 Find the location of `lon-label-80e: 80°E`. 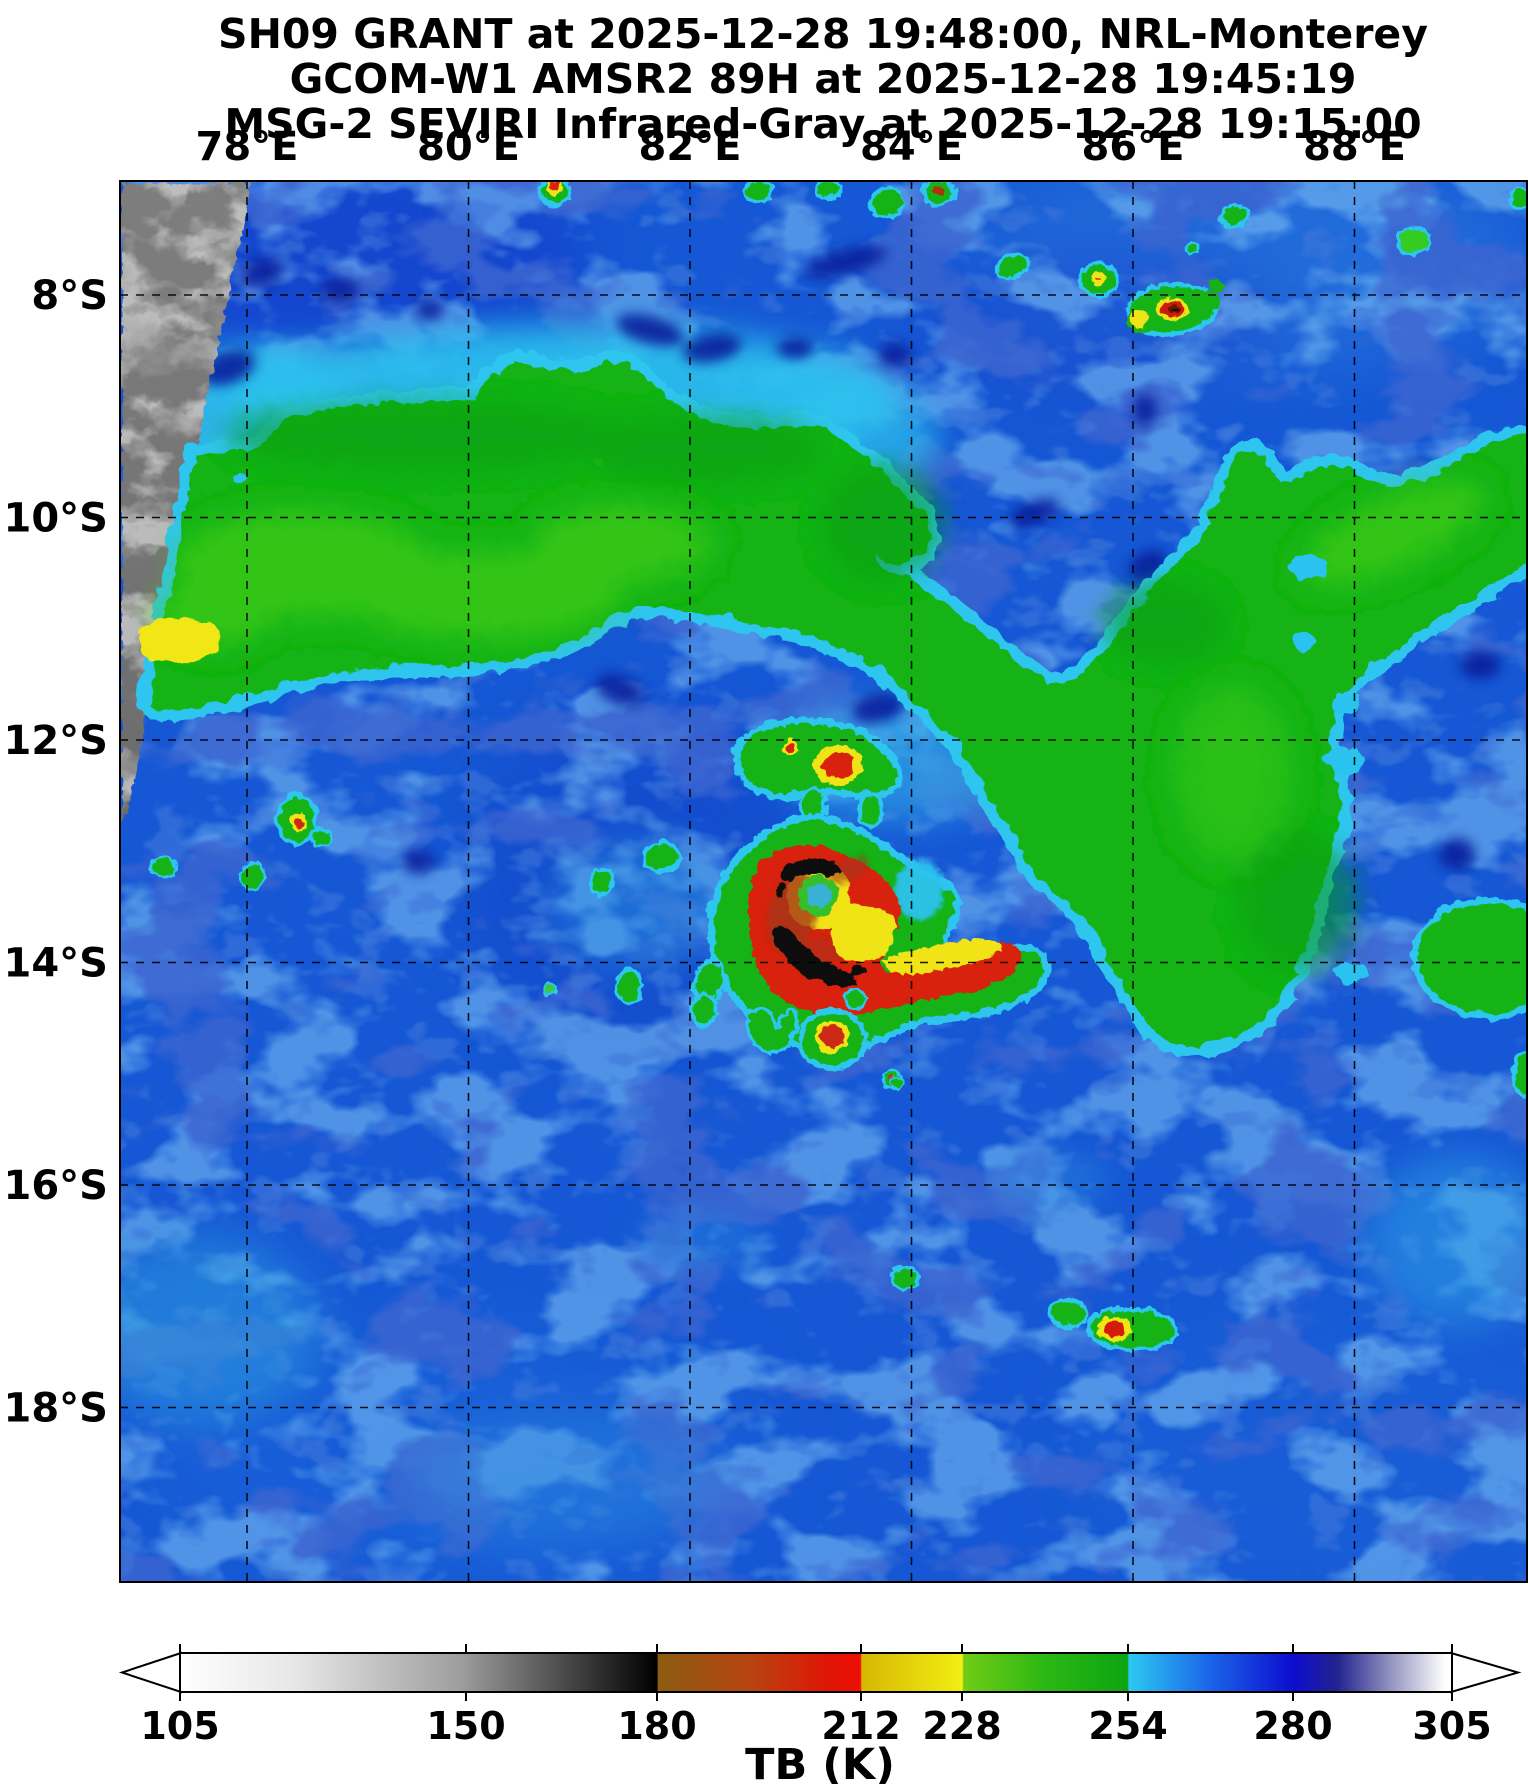

lon-label-80e: 80°E is located at coordinates (468, 147).